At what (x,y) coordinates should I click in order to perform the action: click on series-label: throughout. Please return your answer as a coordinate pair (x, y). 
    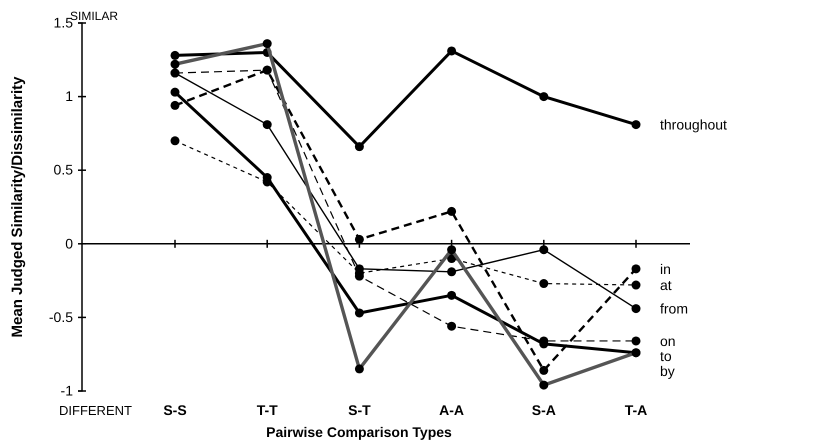
    Looking at the image, I should click on (694, 124).